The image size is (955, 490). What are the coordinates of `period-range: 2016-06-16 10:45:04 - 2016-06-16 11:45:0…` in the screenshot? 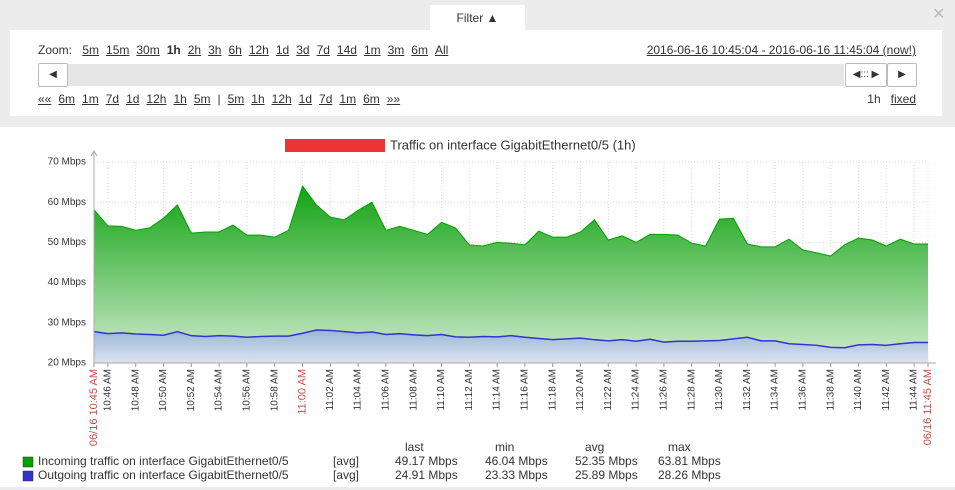 It's located at (781, 50).